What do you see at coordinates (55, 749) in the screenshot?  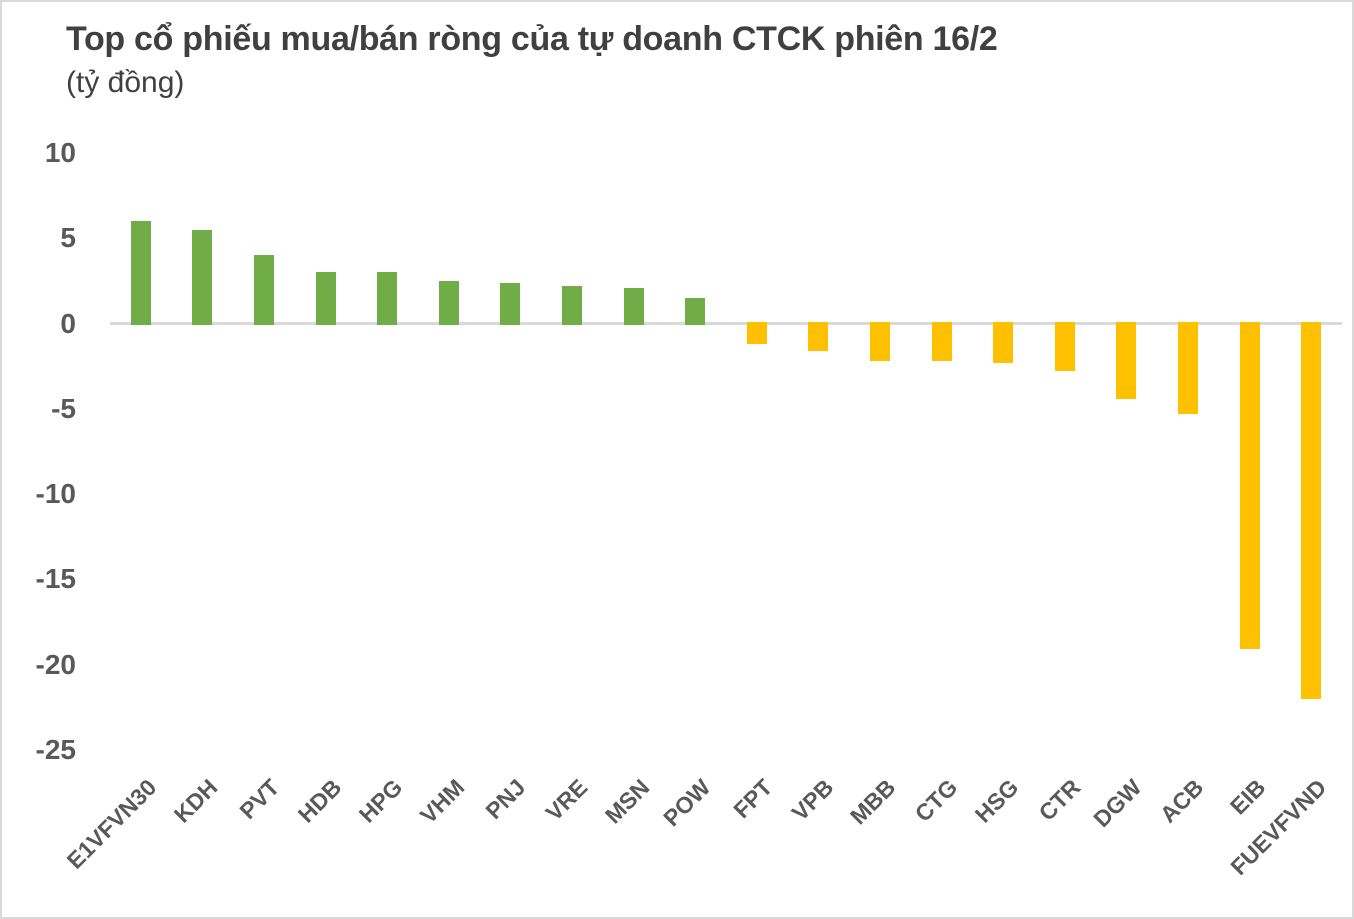 I see `y-axis-tick-label: -25` at bounding box center [55, 749].